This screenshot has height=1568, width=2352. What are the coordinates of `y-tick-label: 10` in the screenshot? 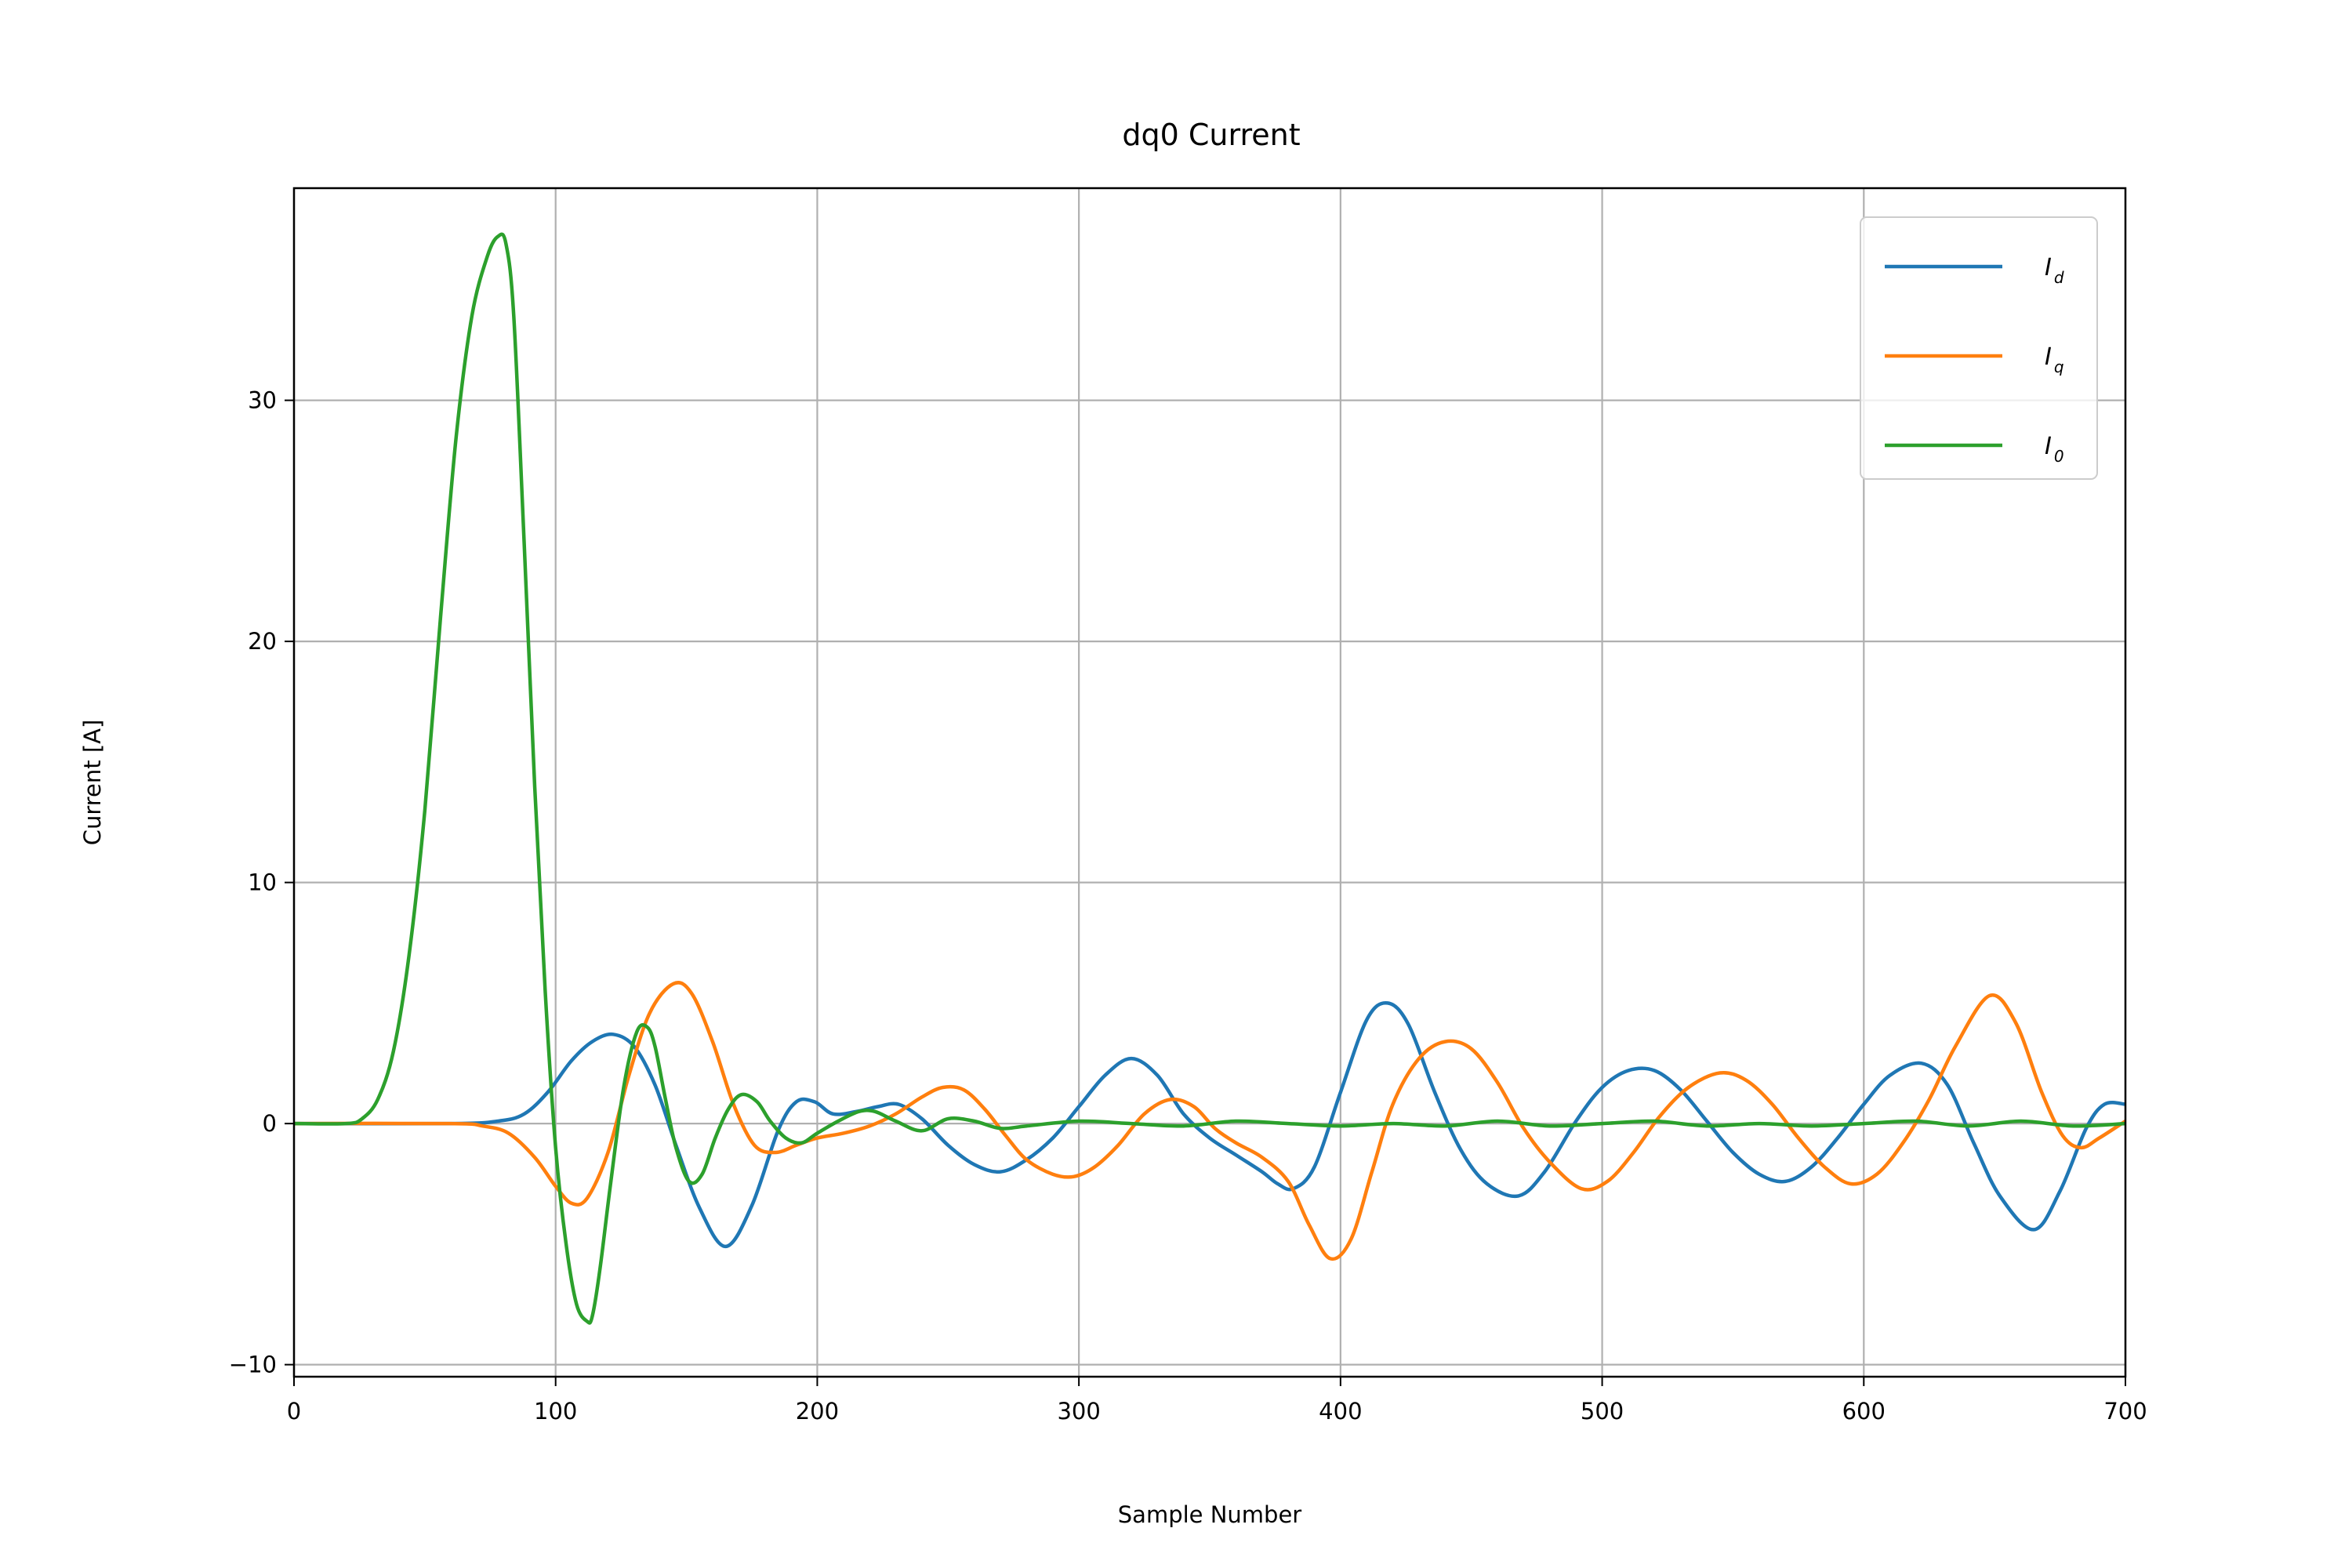 It's located at (262, 882).